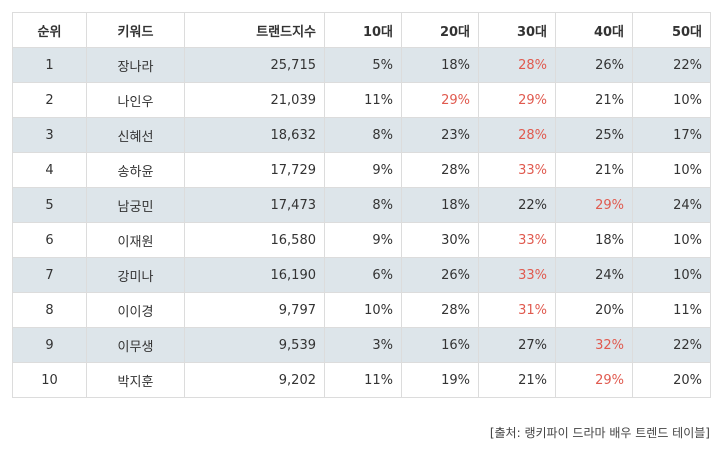 Image resolution: width=728 pixels, height=456 pixels. What do you see at coordinates (599, 433) in the screenshot?
I see `source-caption: [출처: 랭키파이 드라마 배우 트렌드 테이블]` at bounding box center [599, 433].